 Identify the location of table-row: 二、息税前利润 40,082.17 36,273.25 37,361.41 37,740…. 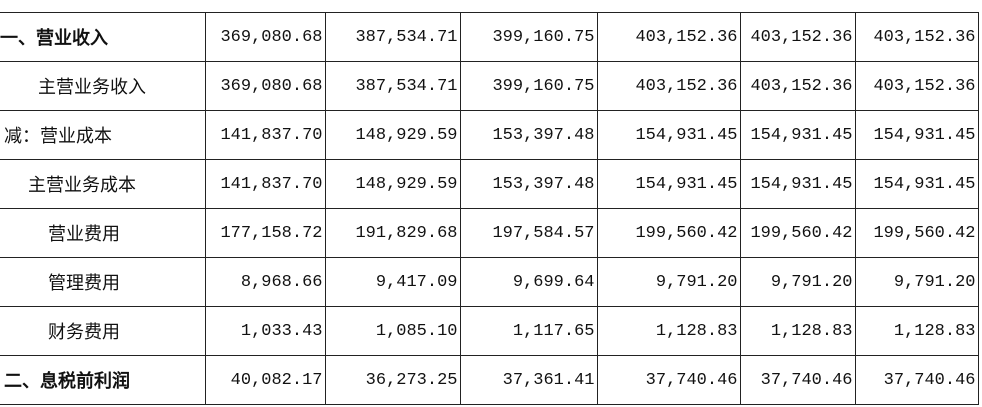
(489, 380).